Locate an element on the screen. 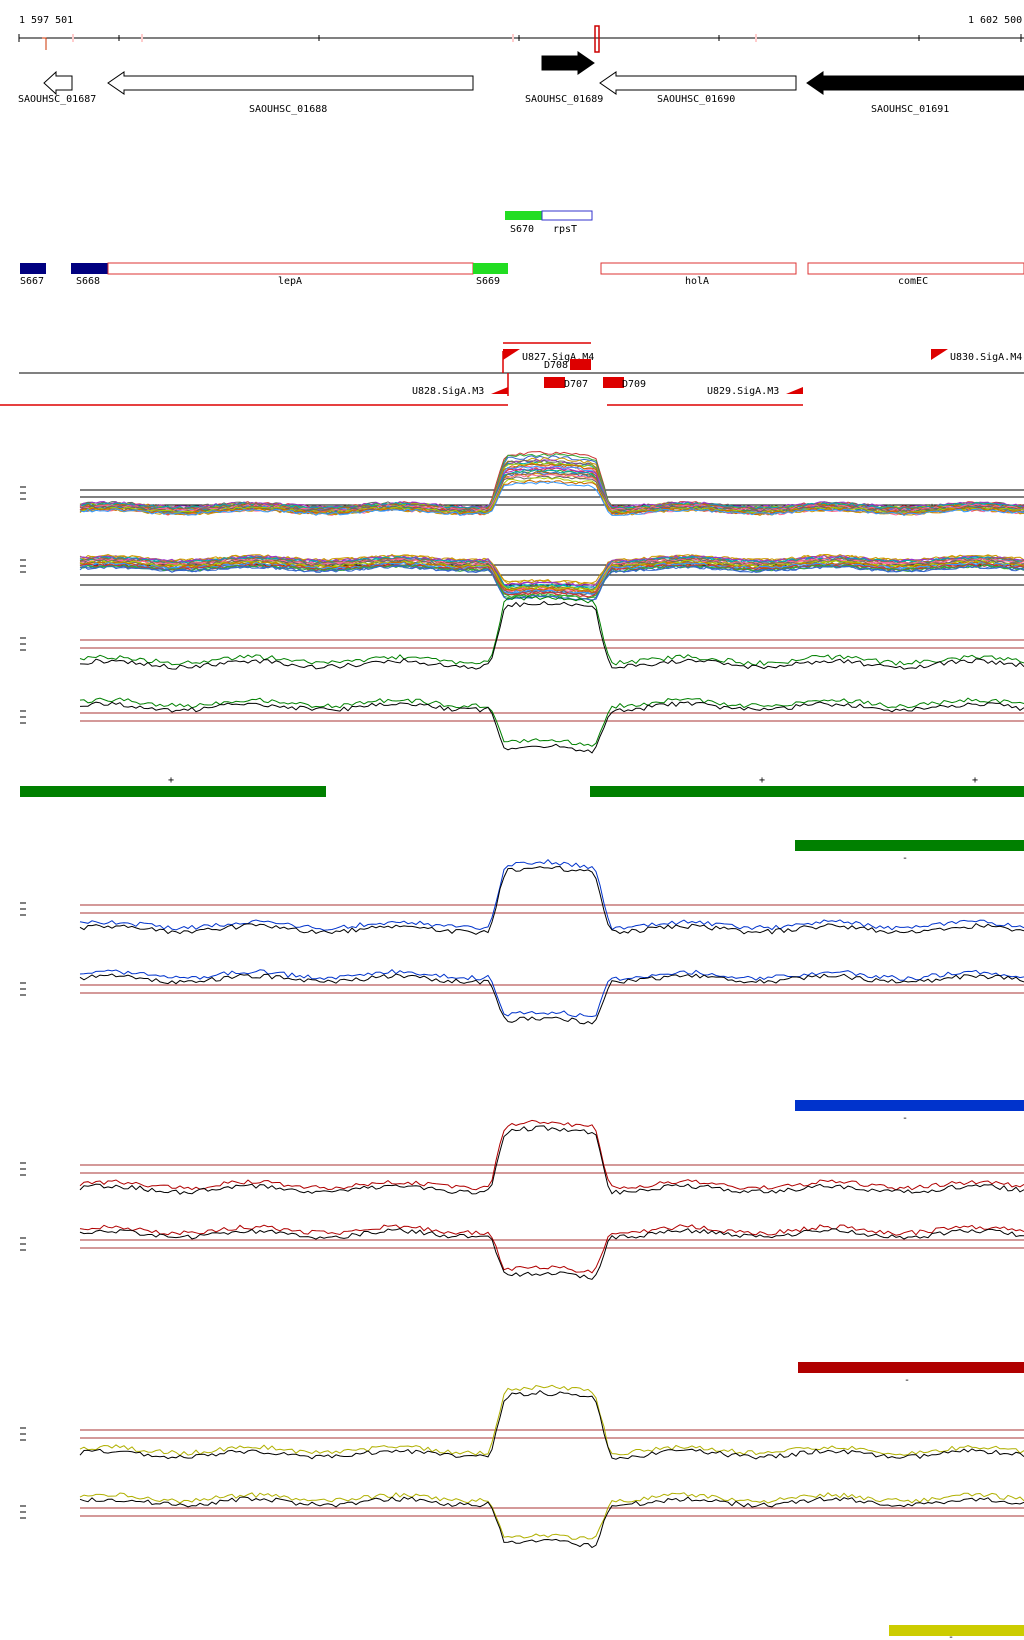 The image size is (1024, 1640). tss-label: U828.SigA.M3 is located at coordinates (448, 391).